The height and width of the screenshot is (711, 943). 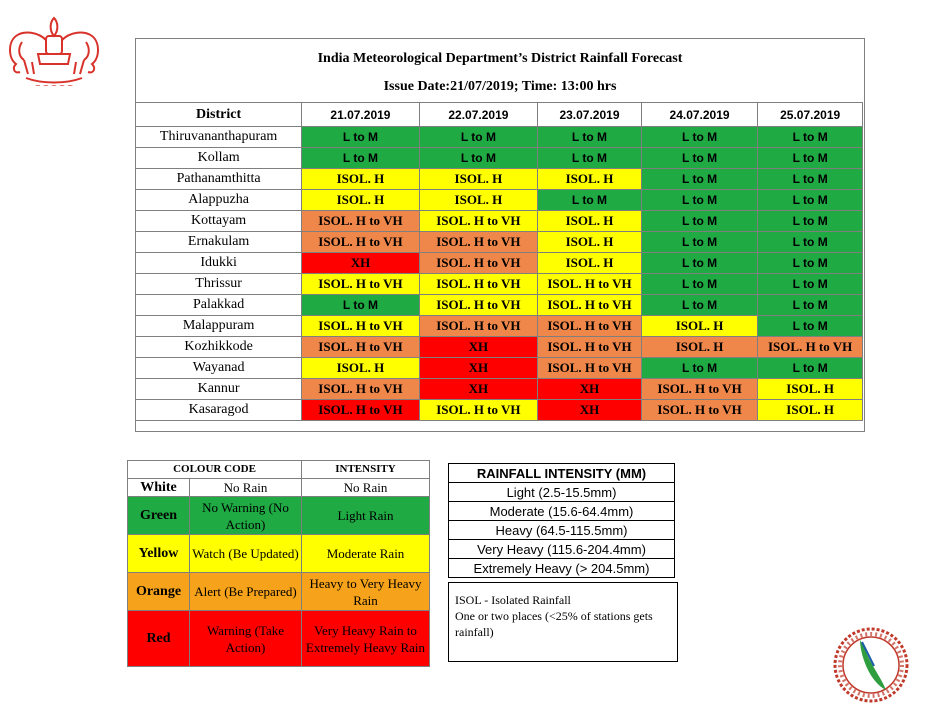 What do you see at coordinates (218, 200) in the screenshot?
I see `district-name: Alappuzha` at bounding box center [218, 200].